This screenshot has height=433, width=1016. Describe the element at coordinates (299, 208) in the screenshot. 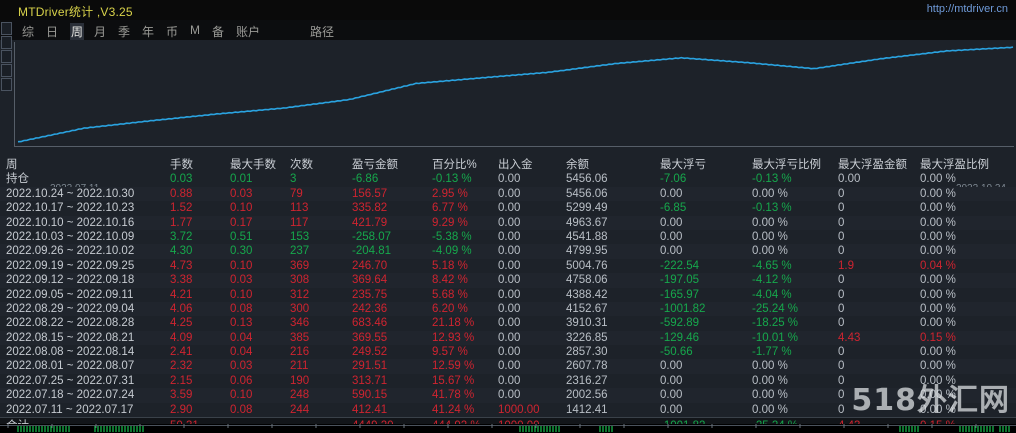

I see `cell-次数: 113` at that location.